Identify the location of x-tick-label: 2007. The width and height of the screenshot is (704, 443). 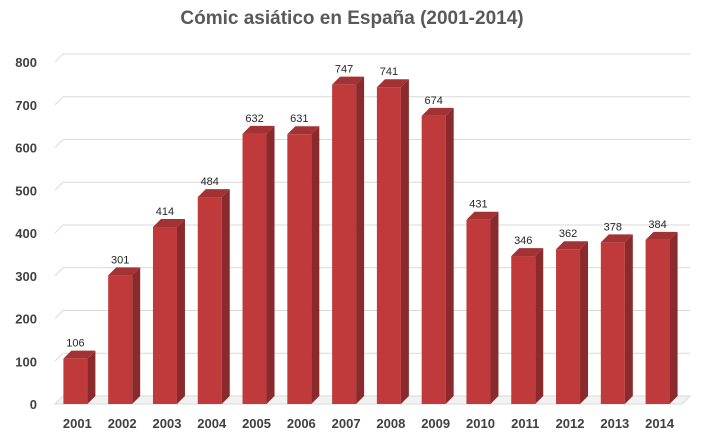
(346, 423).